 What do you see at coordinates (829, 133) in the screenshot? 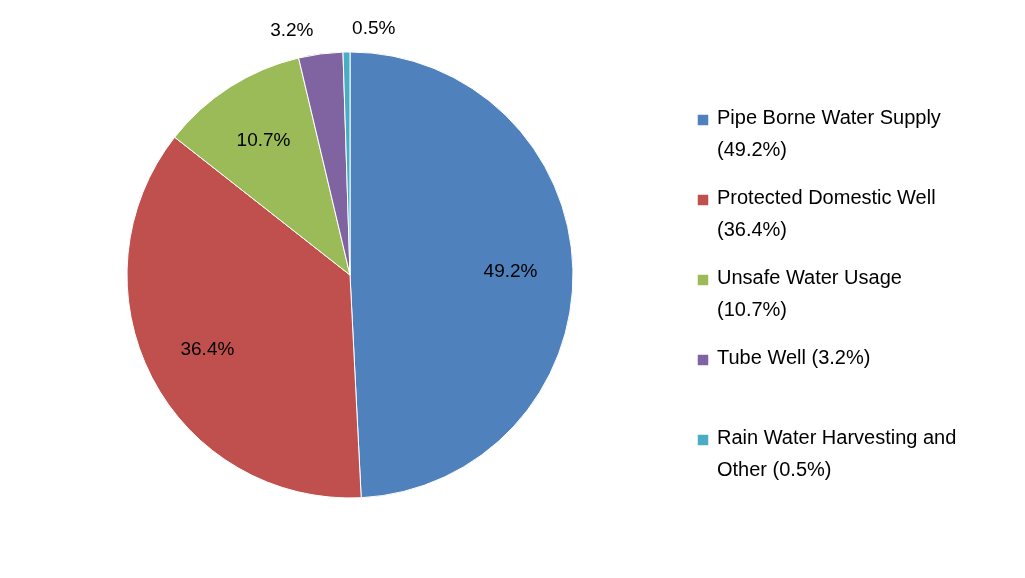
I see `legend-label: Pipe Borne Water Supply (49.2%)` at bounding box center [829, 133].